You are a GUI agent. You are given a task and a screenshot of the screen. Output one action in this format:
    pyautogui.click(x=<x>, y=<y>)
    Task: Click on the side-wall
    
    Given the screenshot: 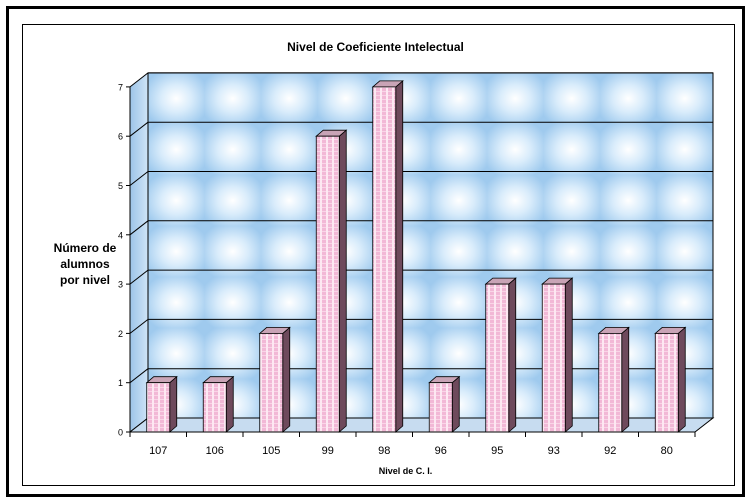 What is the action you would take?
    pyautogui.click(x=139, y=252)
    